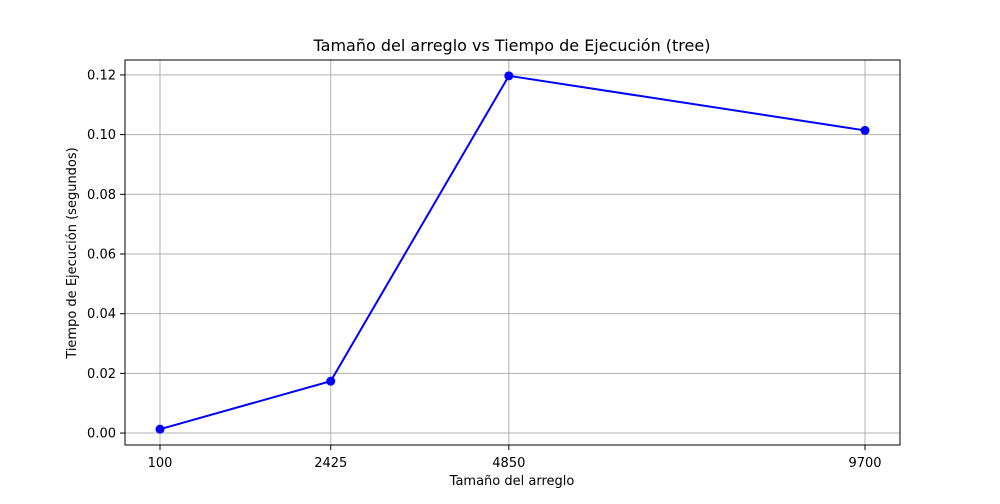 Image resolution: width=1000 pixels, height=504 pixels. Describe the element at coordinates (101, 195) in the screenshot. I see `y-tick-label: 0.08` at that location.